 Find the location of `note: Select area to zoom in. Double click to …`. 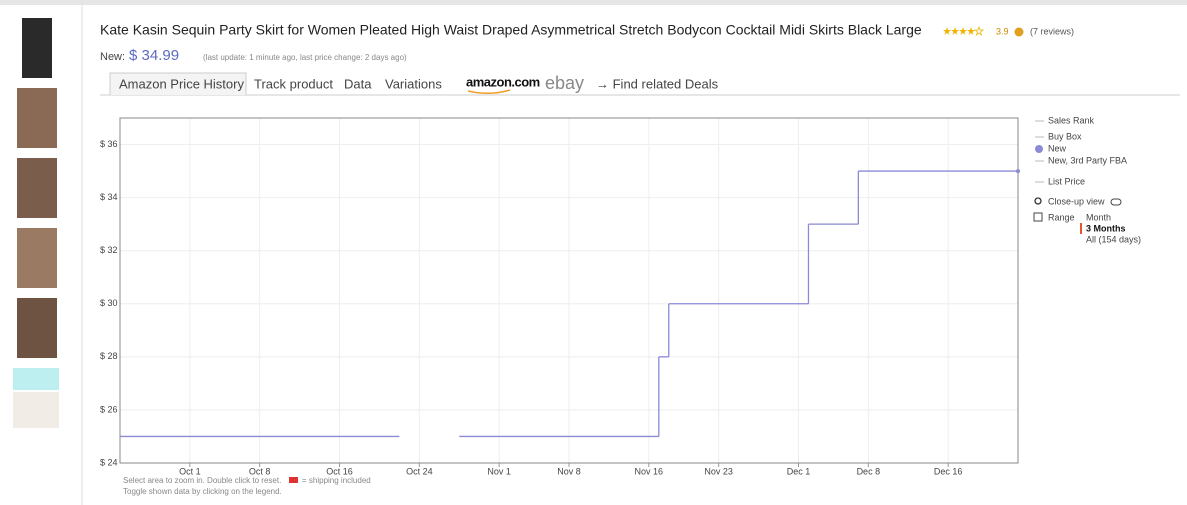

note: Select area to zoom in. Double click to … is located at coordinates (202, 480).